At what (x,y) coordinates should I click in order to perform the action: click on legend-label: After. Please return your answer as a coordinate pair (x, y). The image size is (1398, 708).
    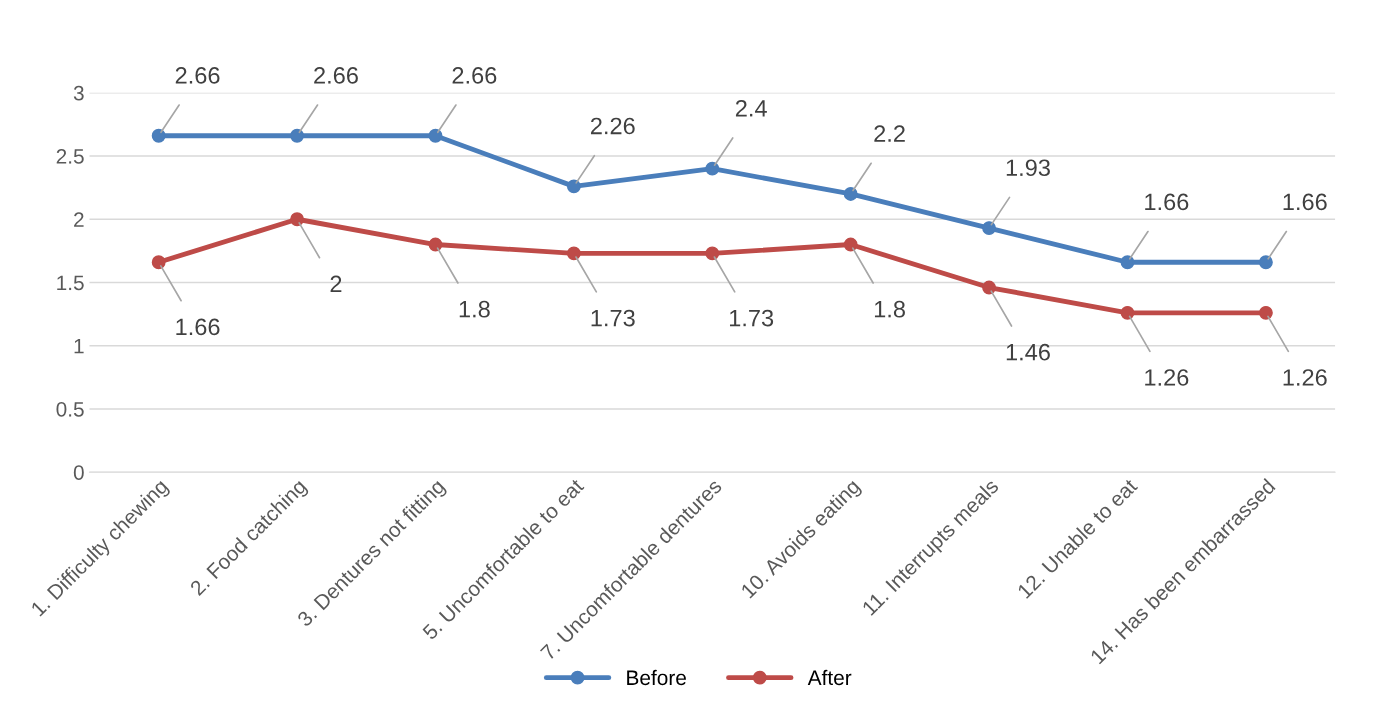
    Looking at the image, I should click on (829, 677).